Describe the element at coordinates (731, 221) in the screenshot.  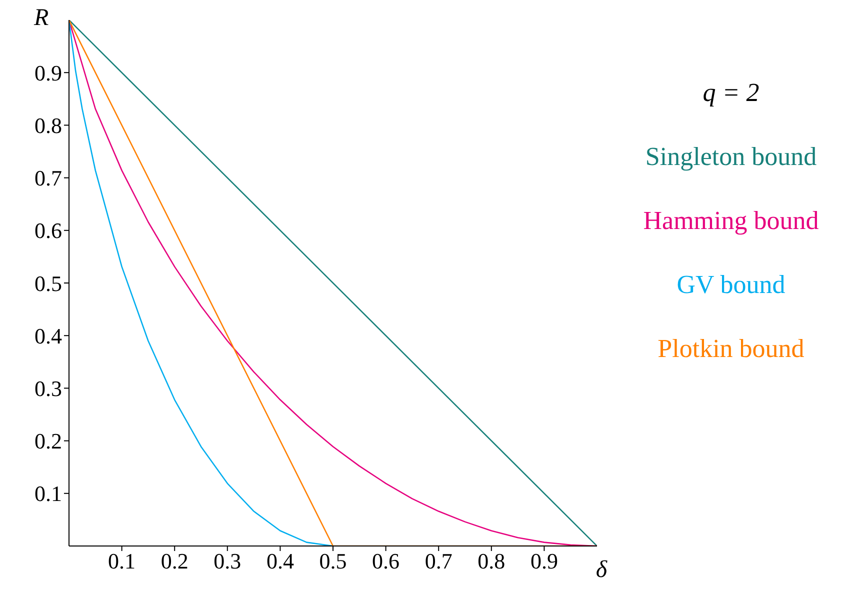
I see `text: Hamming bound` at that location.